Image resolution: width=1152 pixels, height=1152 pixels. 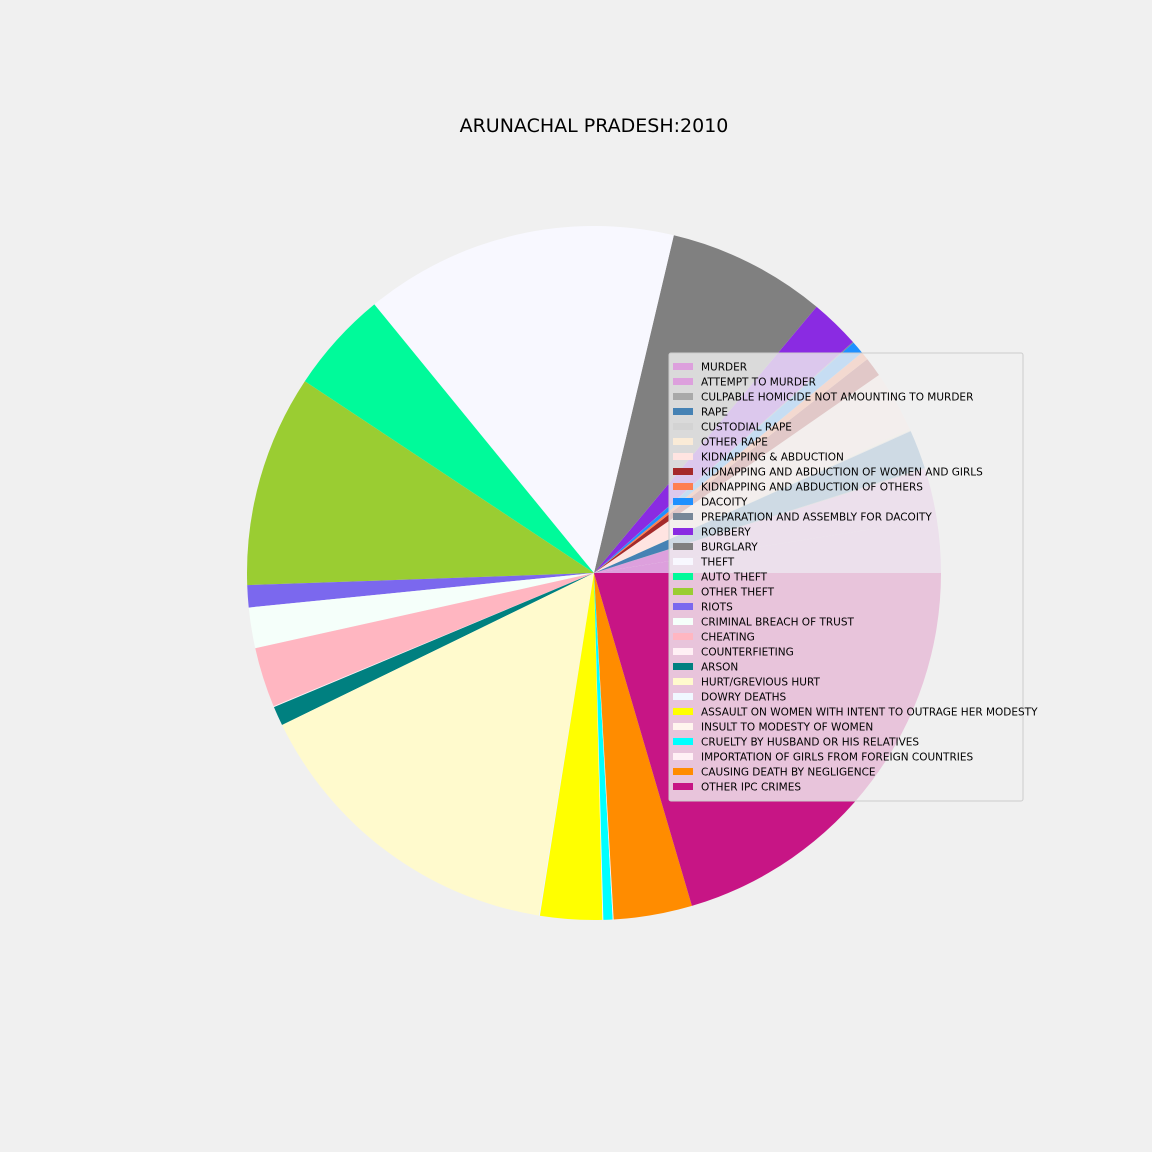 I want to click on legend-label: HURT/GREVIOUS HURT, so click(x=760, y=683).